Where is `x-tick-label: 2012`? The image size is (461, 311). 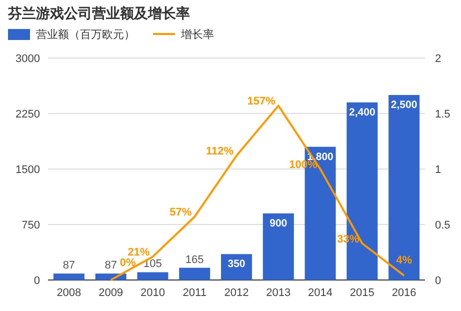 x-tick-label: 2012 is located at coordinates (236, 293).